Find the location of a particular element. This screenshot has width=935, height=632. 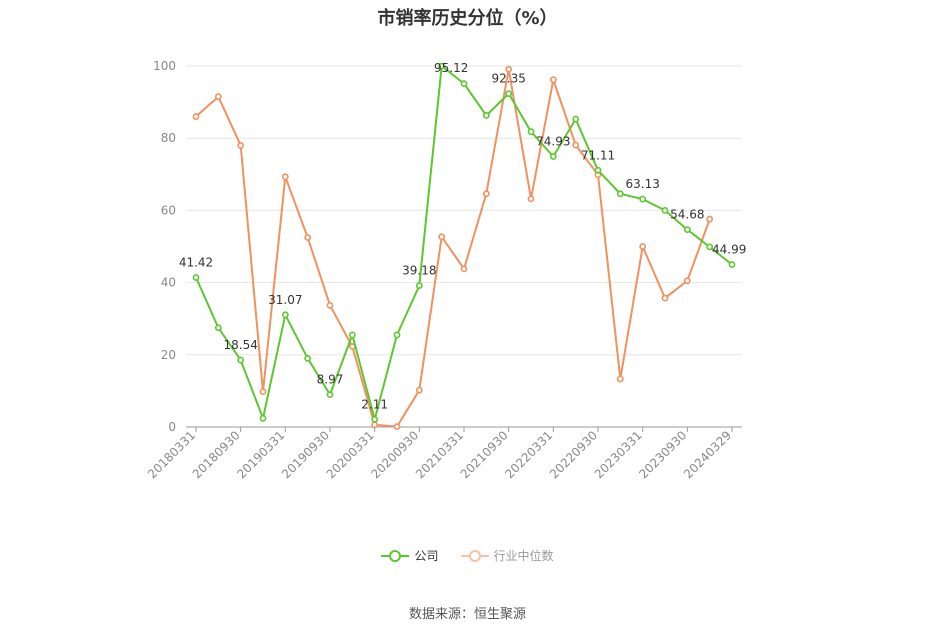

y-tick-label: 0 is located at coordinates (172, 427).